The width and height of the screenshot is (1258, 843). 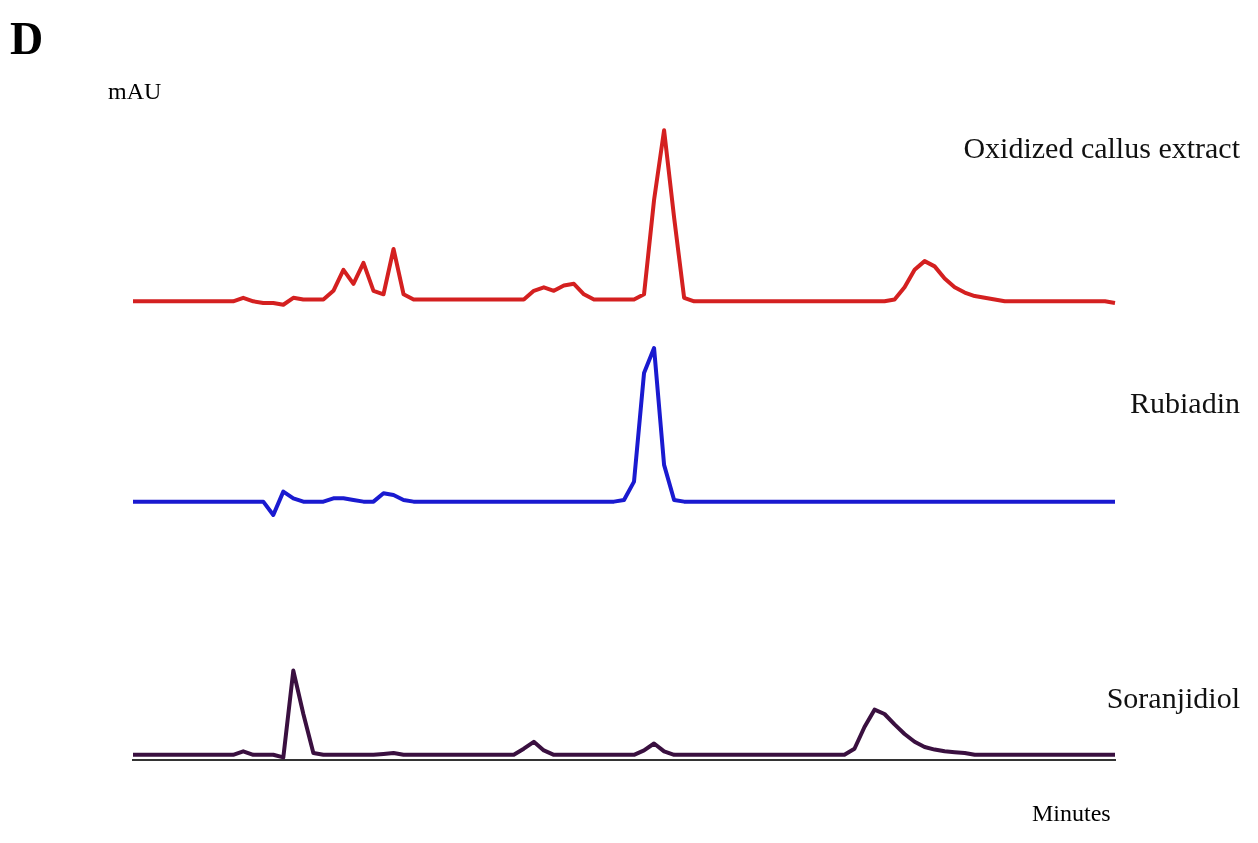 I want to click on chart-title: D, so click(x=27, y=38).